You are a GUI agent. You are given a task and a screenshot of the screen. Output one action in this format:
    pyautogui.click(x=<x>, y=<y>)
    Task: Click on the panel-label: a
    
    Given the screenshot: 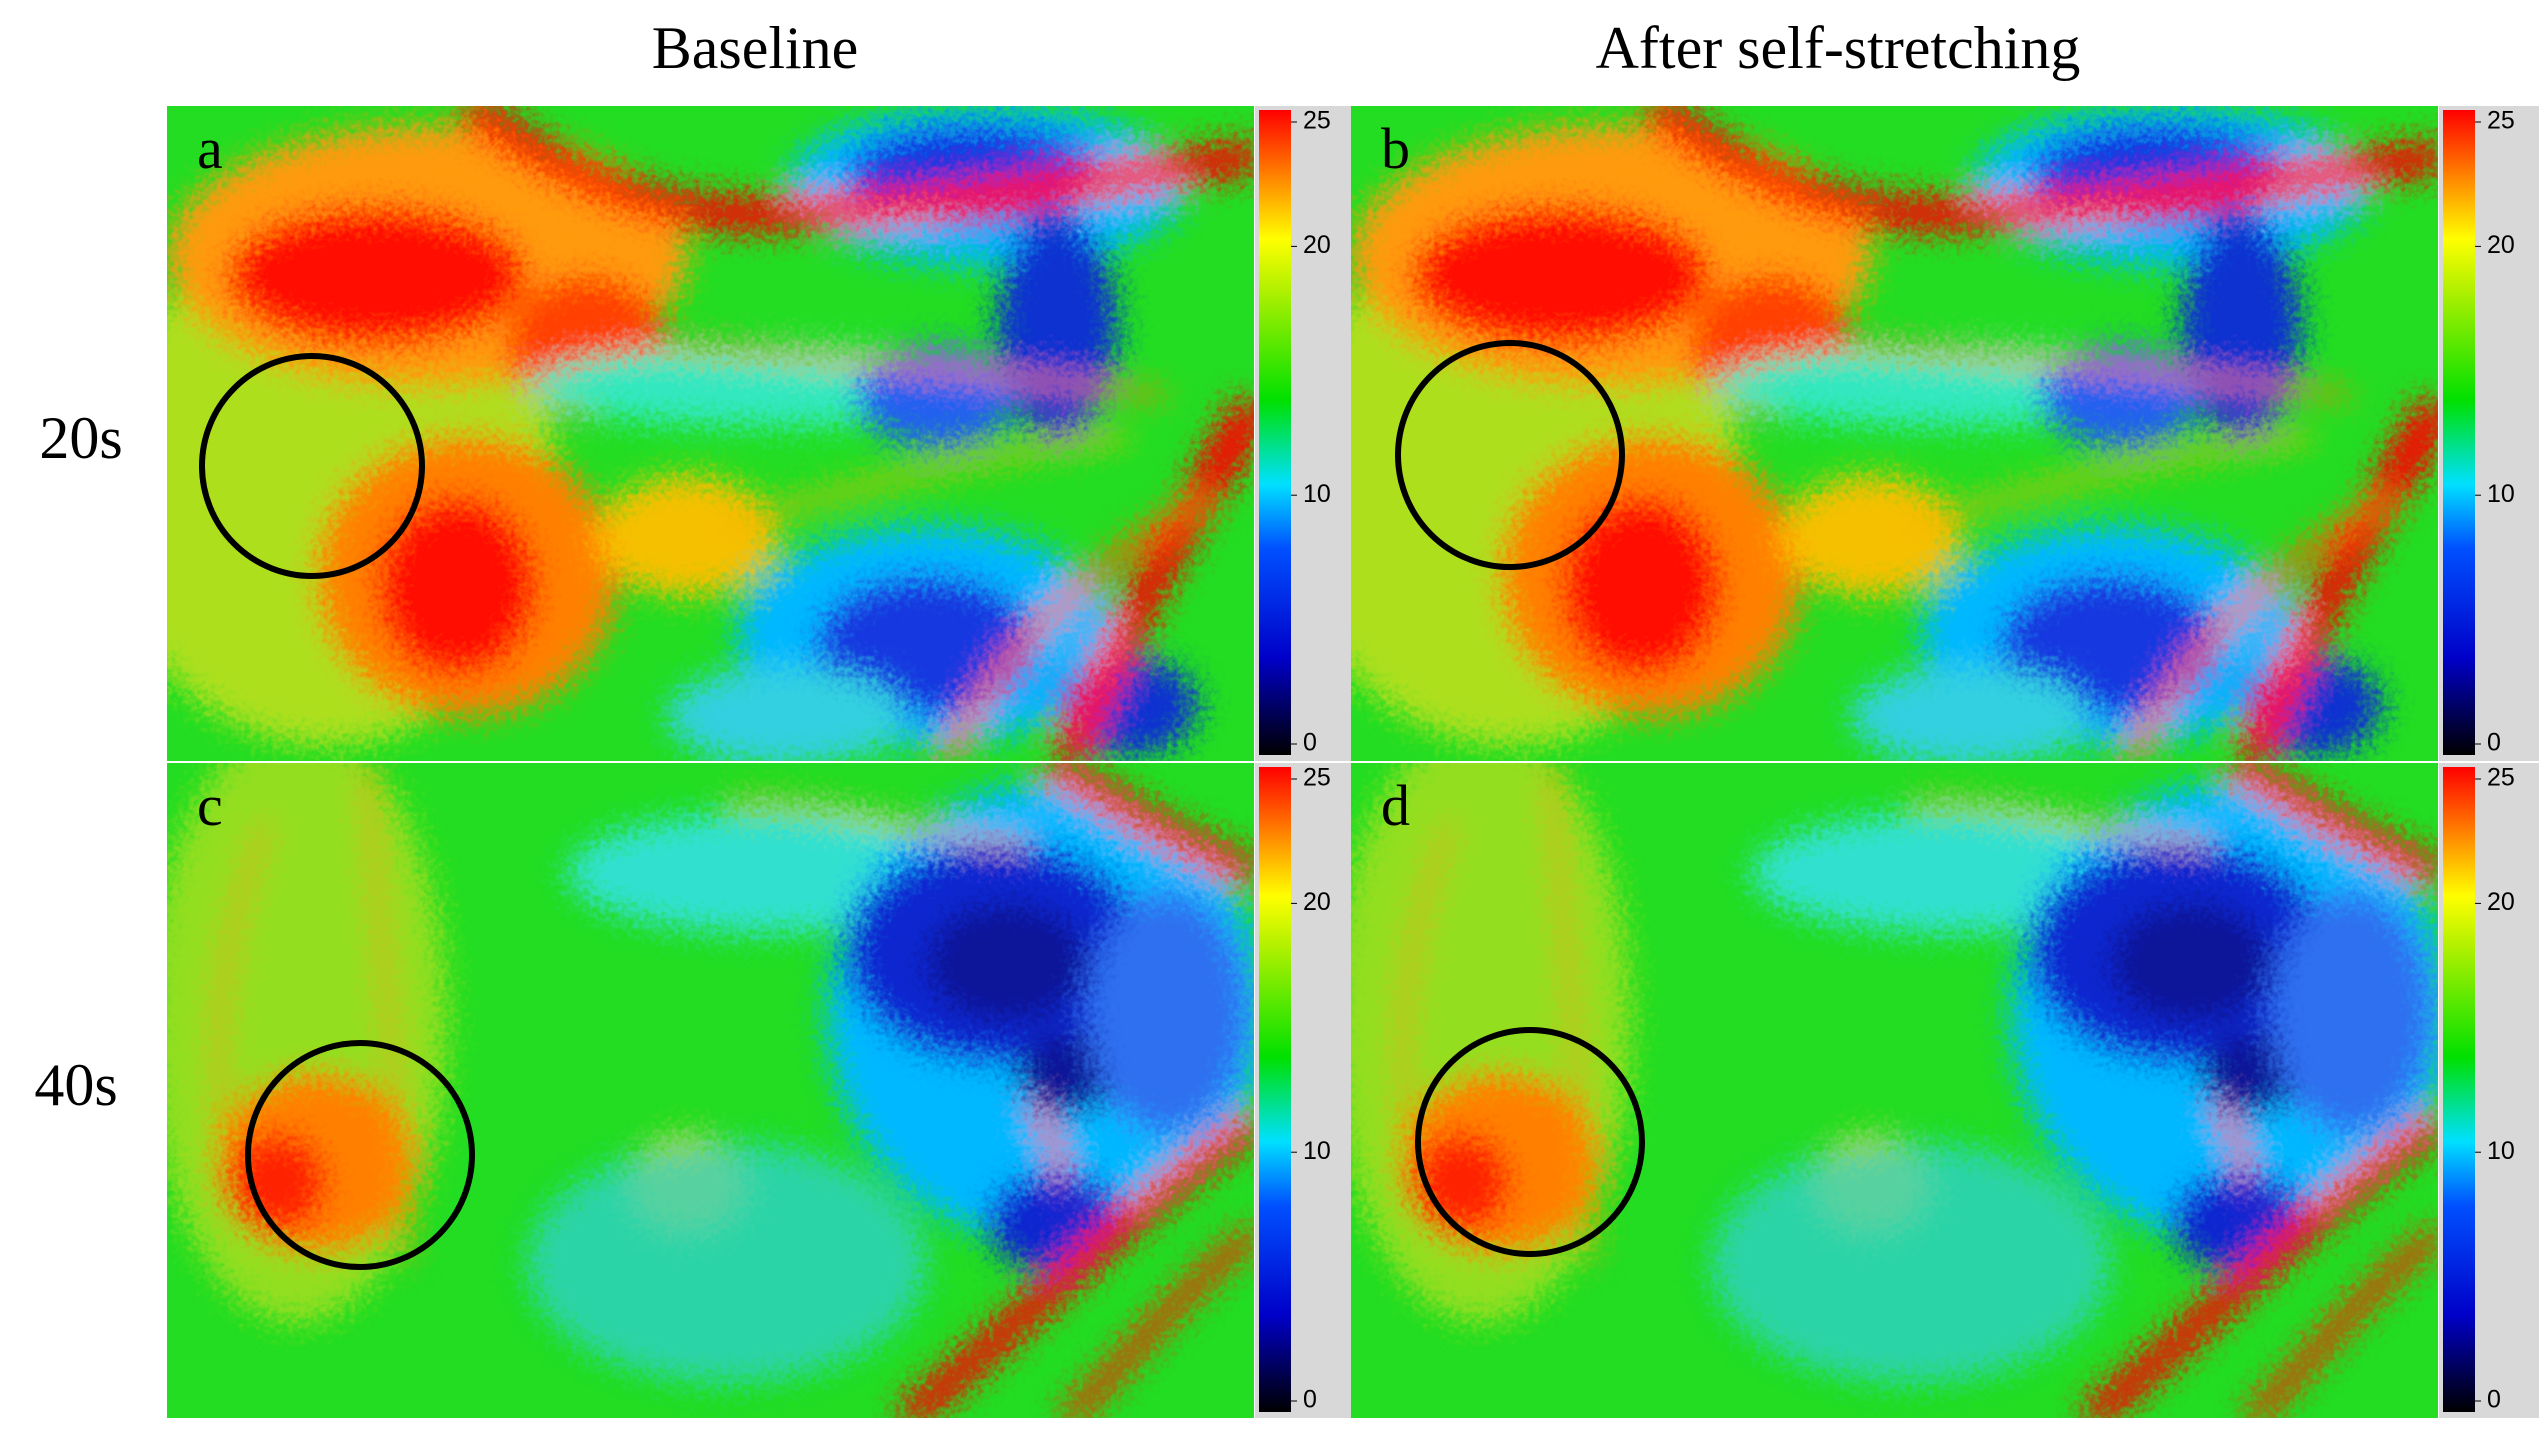 What is the action you would take?
    pyautogui.click(x=210, y=148)
    